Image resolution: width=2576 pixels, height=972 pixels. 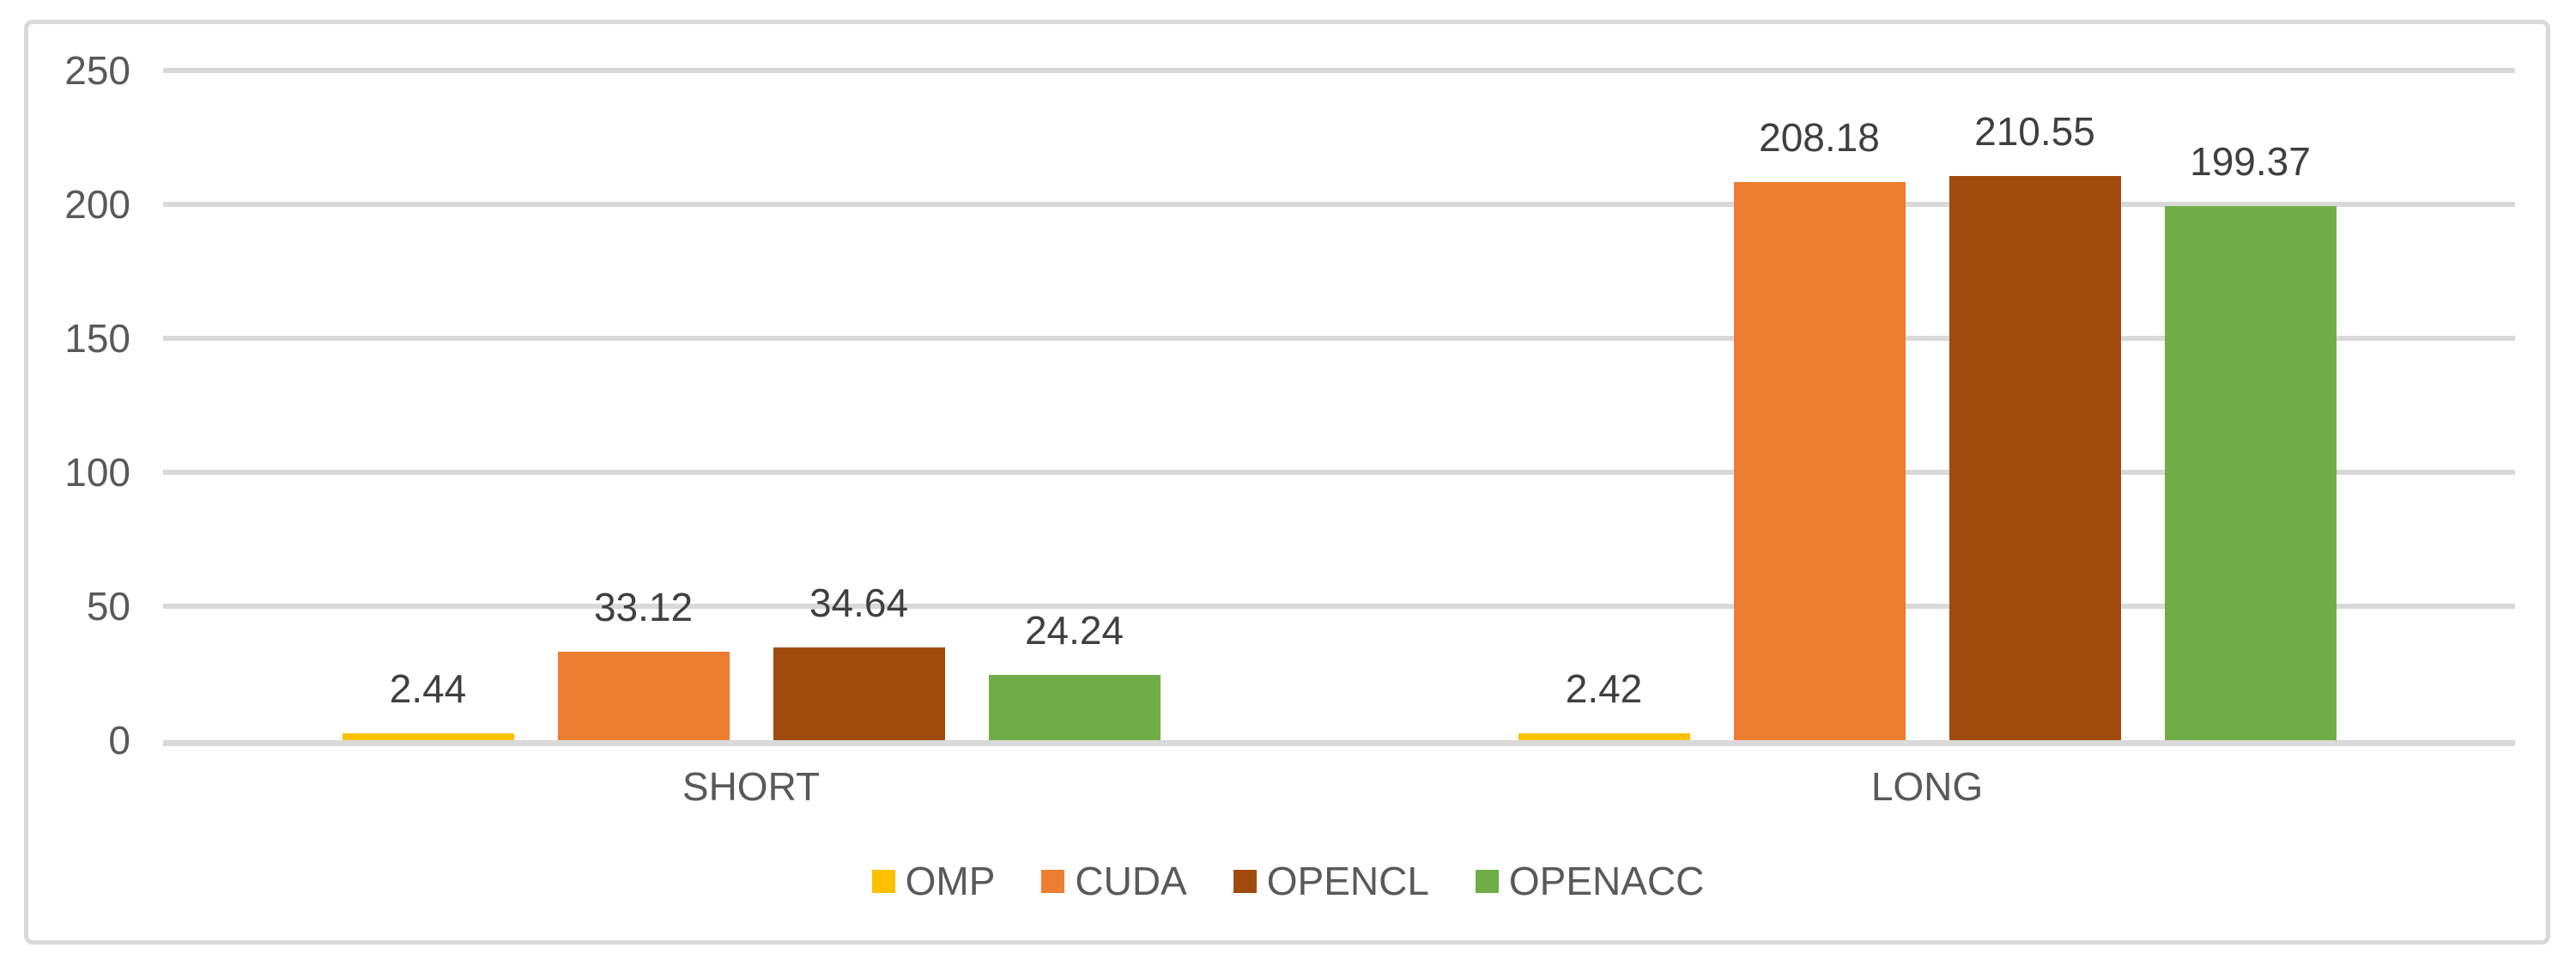 I want to click on legend-item-cuda: CUDA, so click(x=1114, y=881).